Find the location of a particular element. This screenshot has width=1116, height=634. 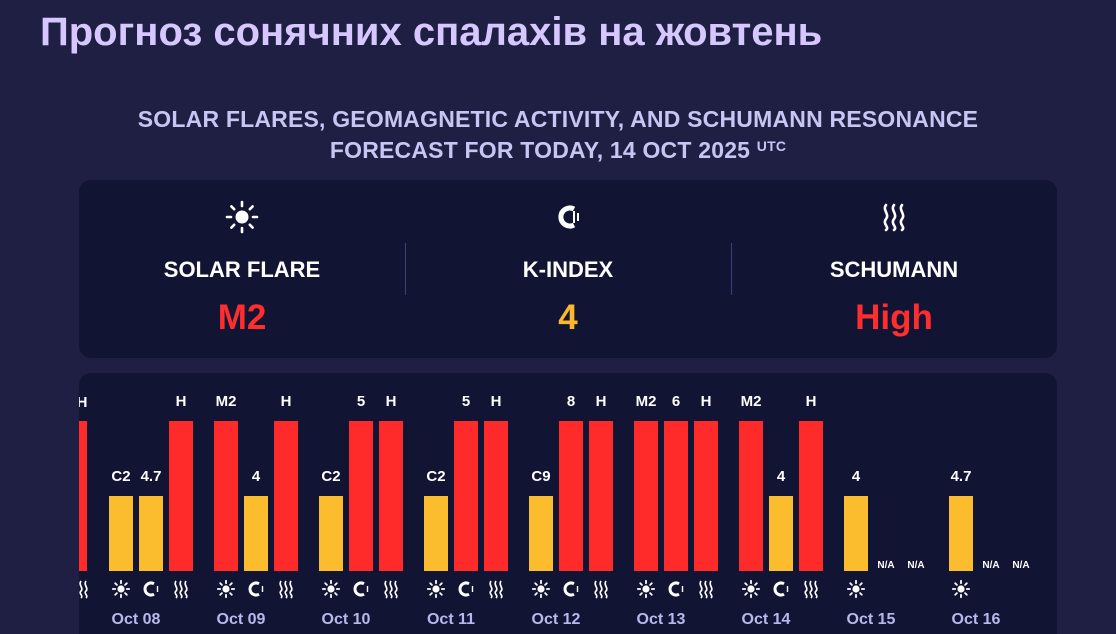

solar-flare-metric: SOLAR FLARE M2 is located at coordinates (242, 269).